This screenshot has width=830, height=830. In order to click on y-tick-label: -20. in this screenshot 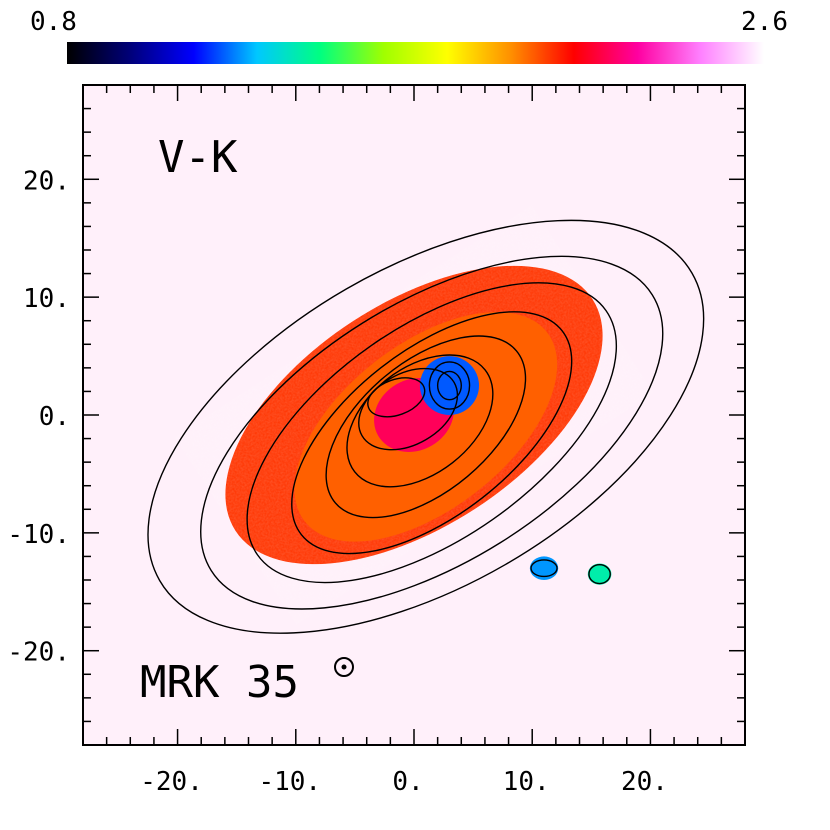, I will do `click(38, 653)`.